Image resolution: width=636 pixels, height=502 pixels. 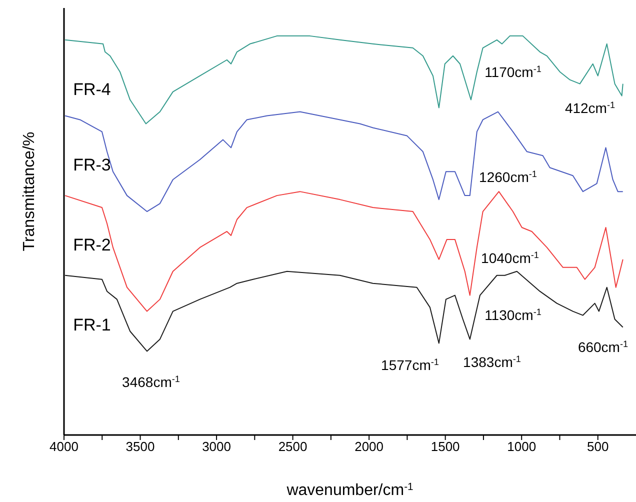 I want to click on series-label: FR-1, so click(x=92, y=324).